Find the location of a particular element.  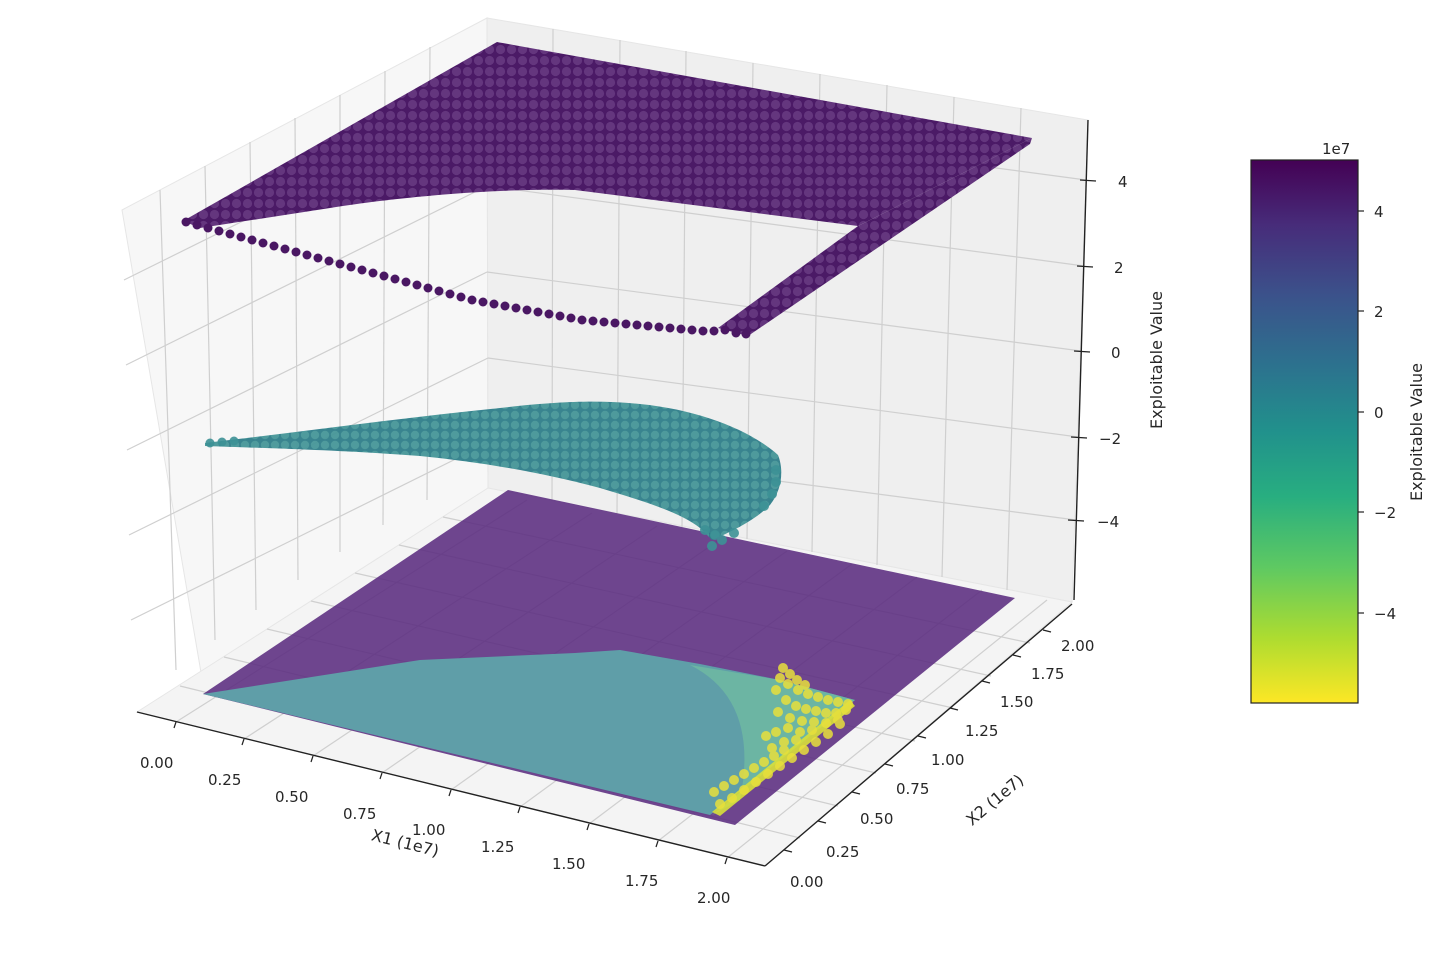

x2-tick-label: 0.75 is located at coordinates (912, 789).